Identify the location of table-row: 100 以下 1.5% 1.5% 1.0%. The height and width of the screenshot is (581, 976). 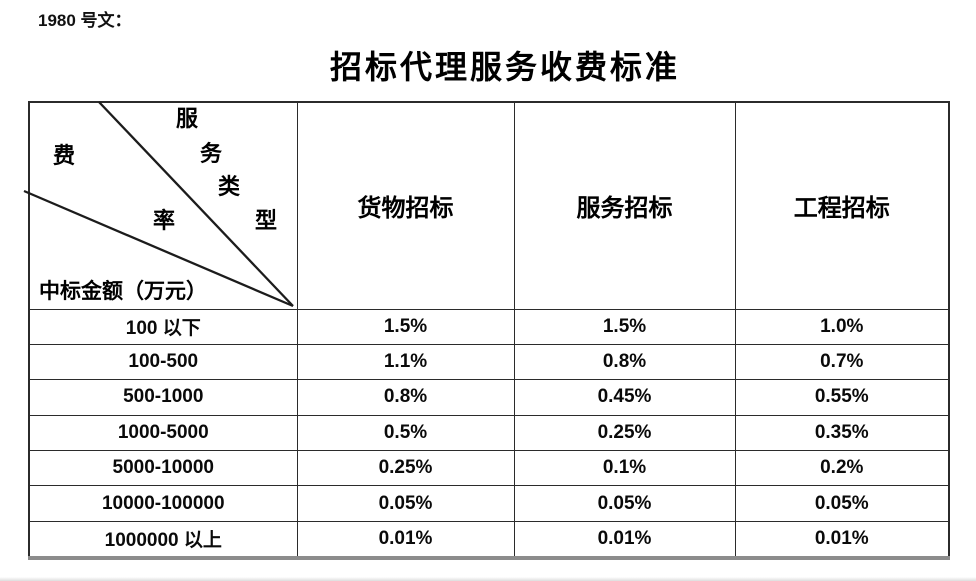
(489, 326).